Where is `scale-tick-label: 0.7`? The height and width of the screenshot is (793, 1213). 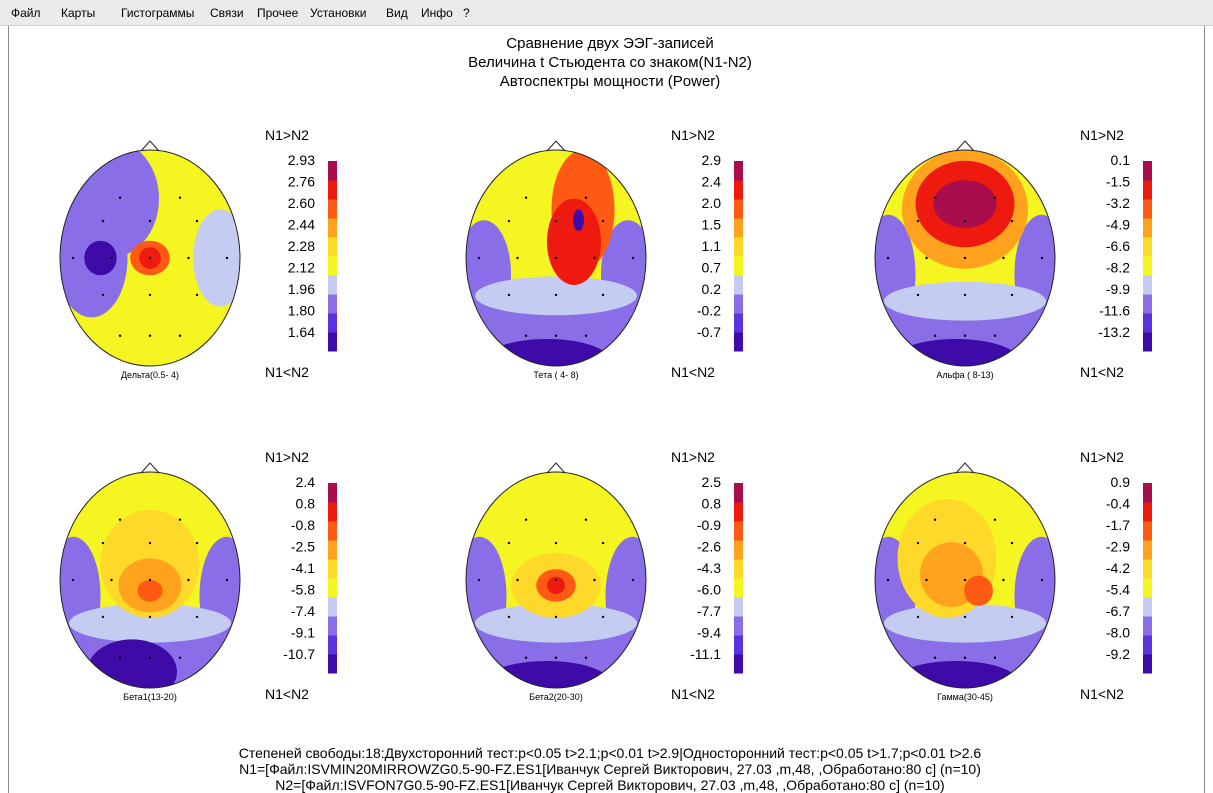 scale-tick-label: 0.7 is located at coordinates (712, 268).